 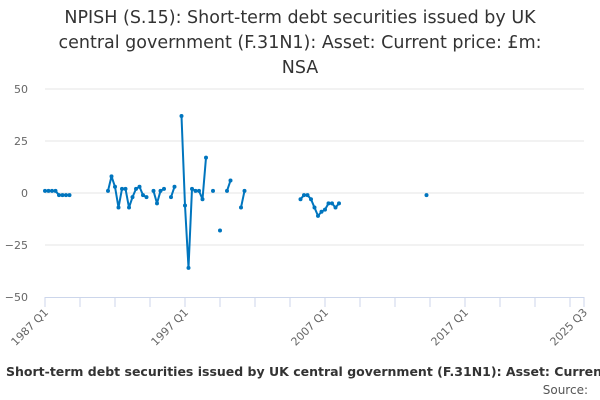 What do you see at coordinates (24, 193) in the screenshot?
I see `y-tick-label: 0` at bounding box center [24, 193].